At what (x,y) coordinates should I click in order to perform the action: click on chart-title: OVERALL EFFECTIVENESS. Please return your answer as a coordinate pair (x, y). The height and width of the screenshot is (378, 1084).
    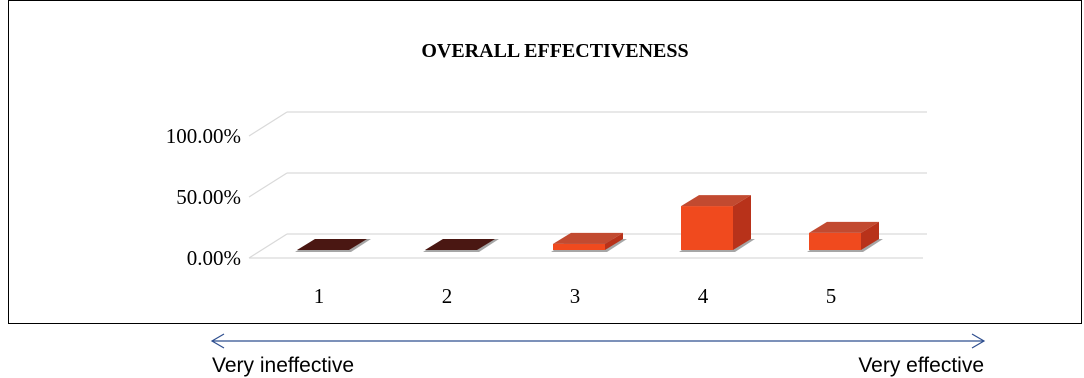
    Looking at the image, I should click on (554, 51).